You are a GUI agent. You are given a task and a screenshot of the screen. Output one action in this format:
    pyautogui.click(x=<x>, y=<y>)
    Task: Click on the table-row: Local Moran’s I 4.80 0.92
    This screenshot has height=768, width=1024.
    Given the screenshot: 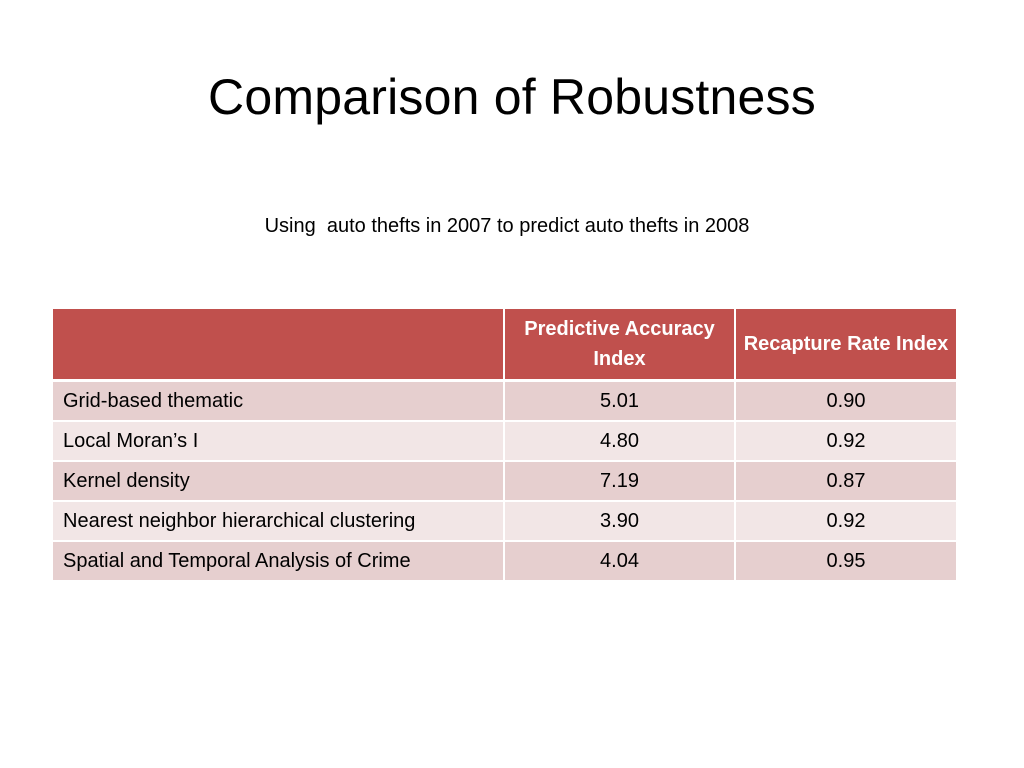 What is the action you would take?
    pyautogui.click(x=504, y=441)
    